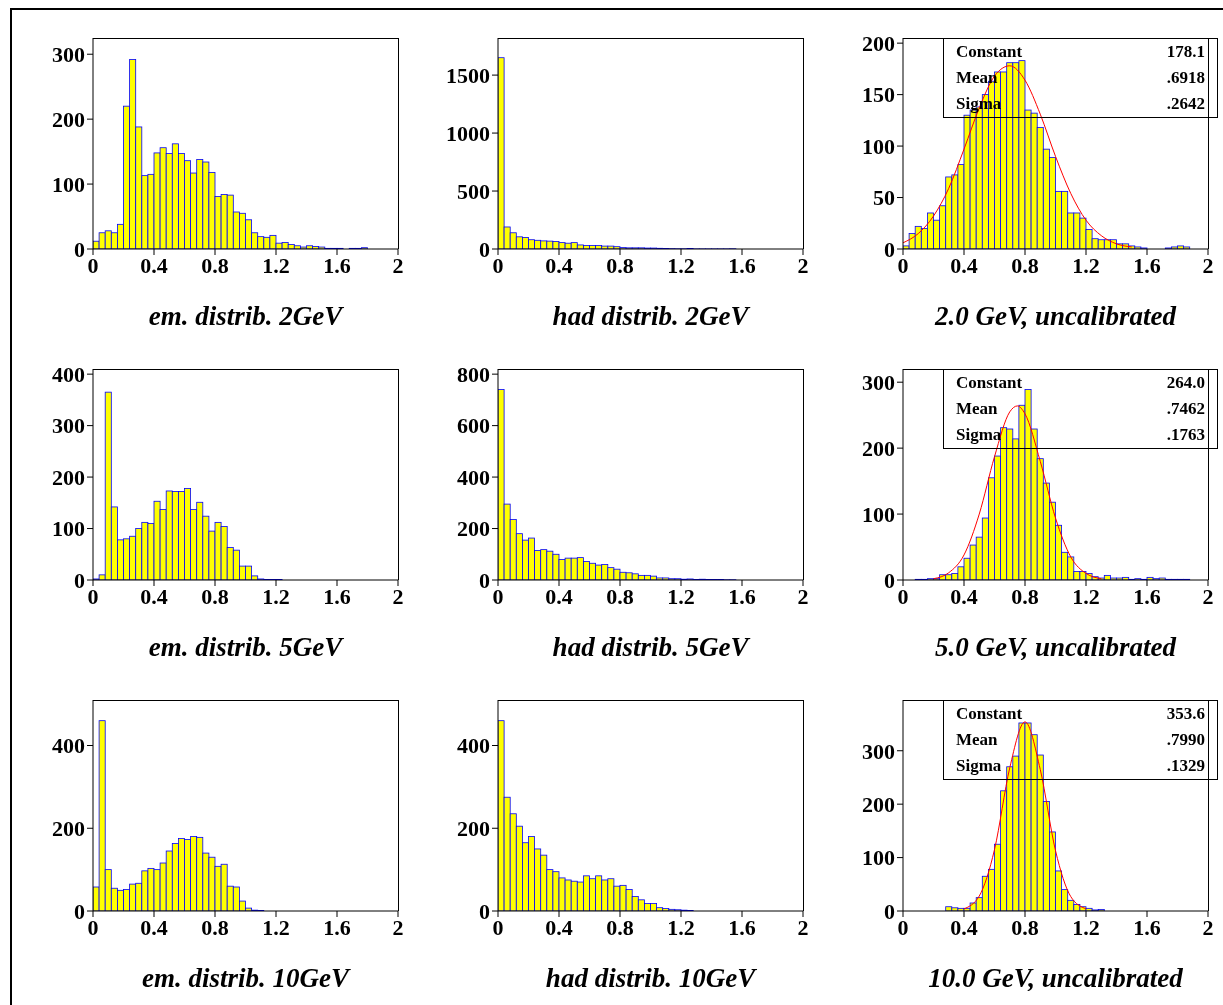 This screenshot has height=1005, width=1223. I want to click on y-tick-label: 500, so click(473, 191).